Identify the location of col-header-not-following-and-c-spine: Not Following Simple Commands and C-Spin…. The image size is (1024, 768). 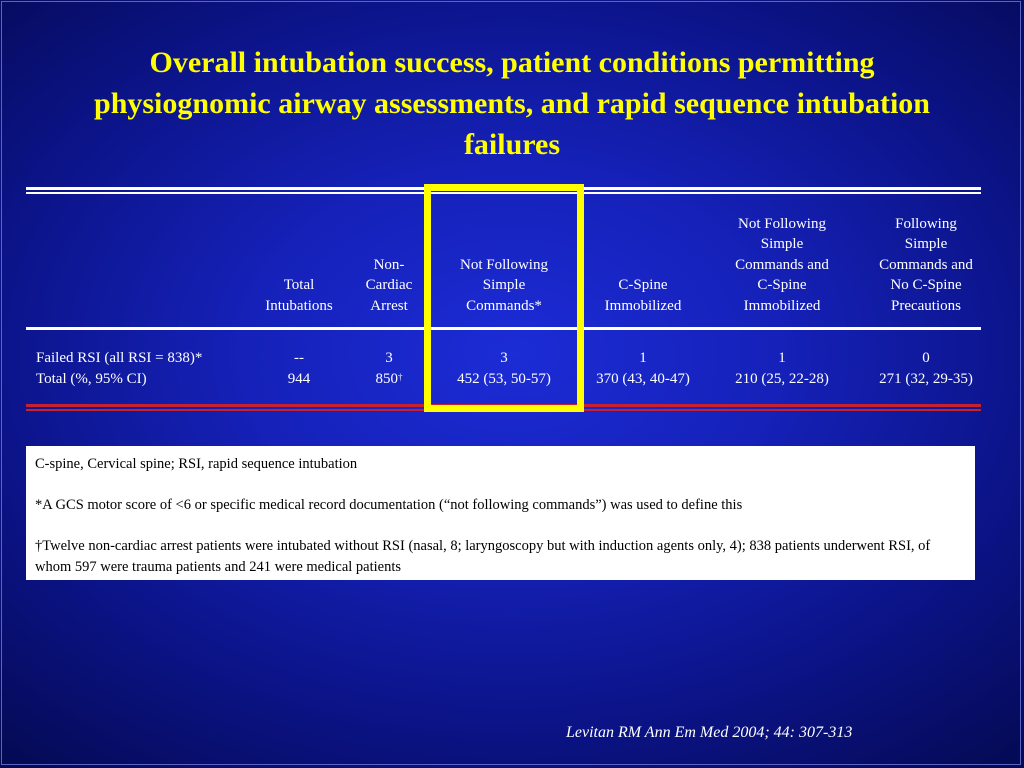
(782, 264).